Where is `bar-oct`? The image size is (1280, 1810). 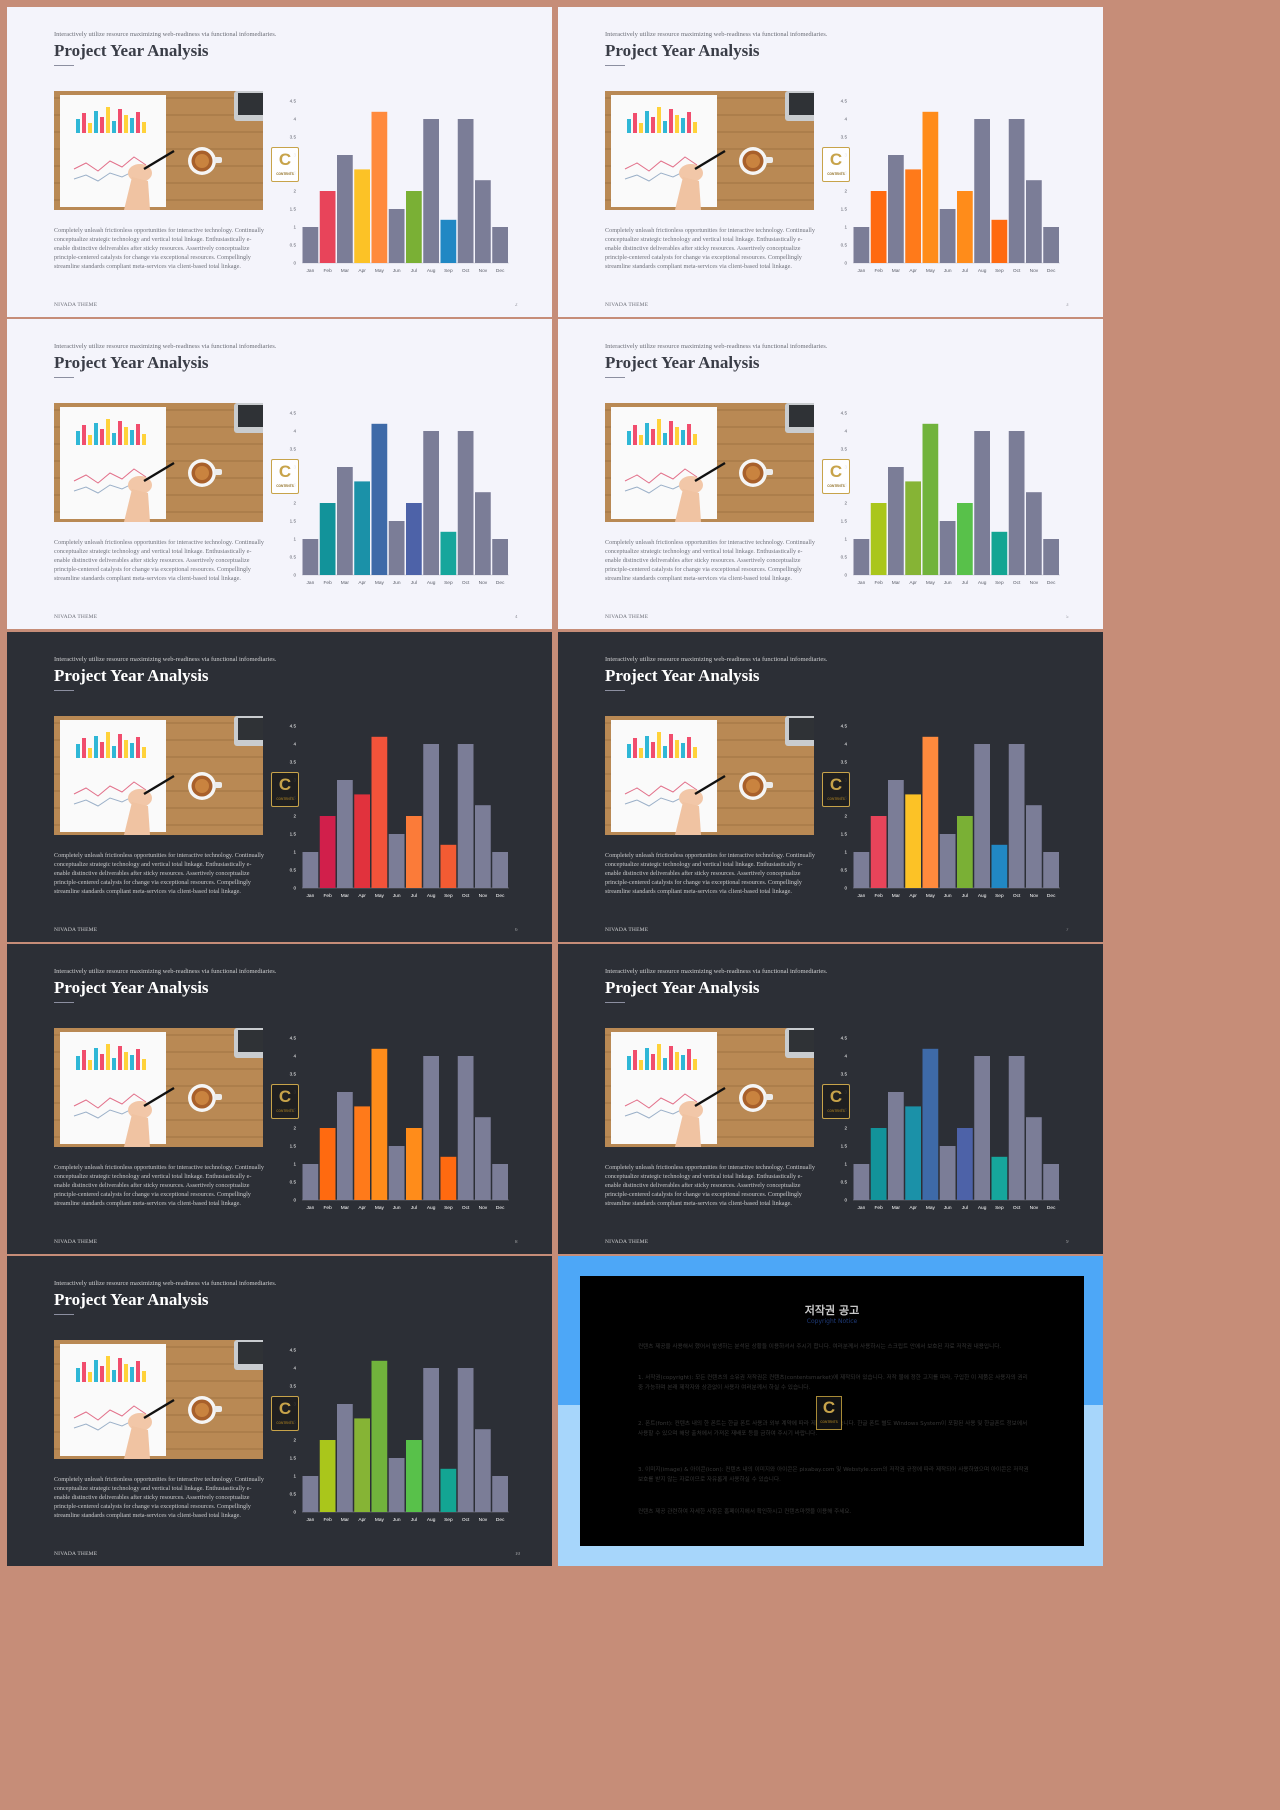 bar-oct is located at coordinates (1016, 1128).